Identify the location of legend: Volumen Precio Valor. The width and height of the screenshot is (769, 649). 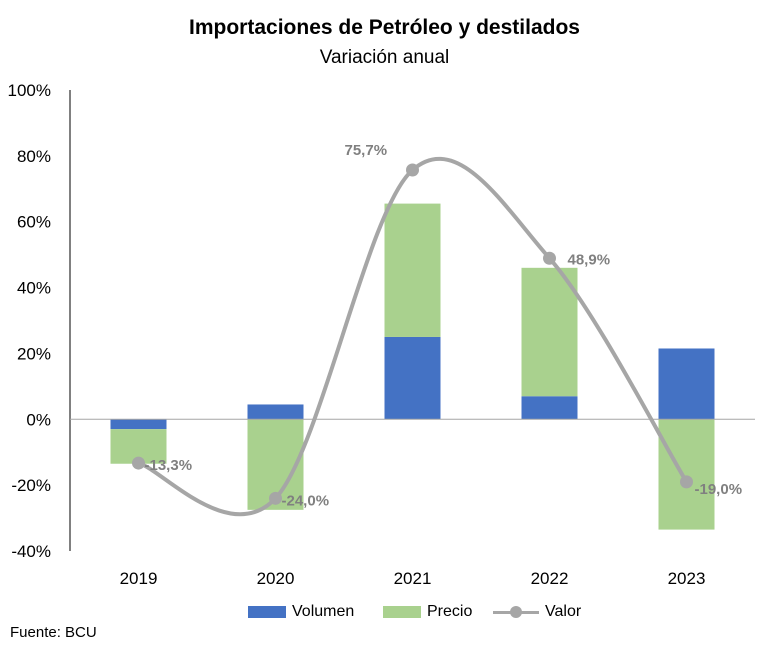
(384, 615).